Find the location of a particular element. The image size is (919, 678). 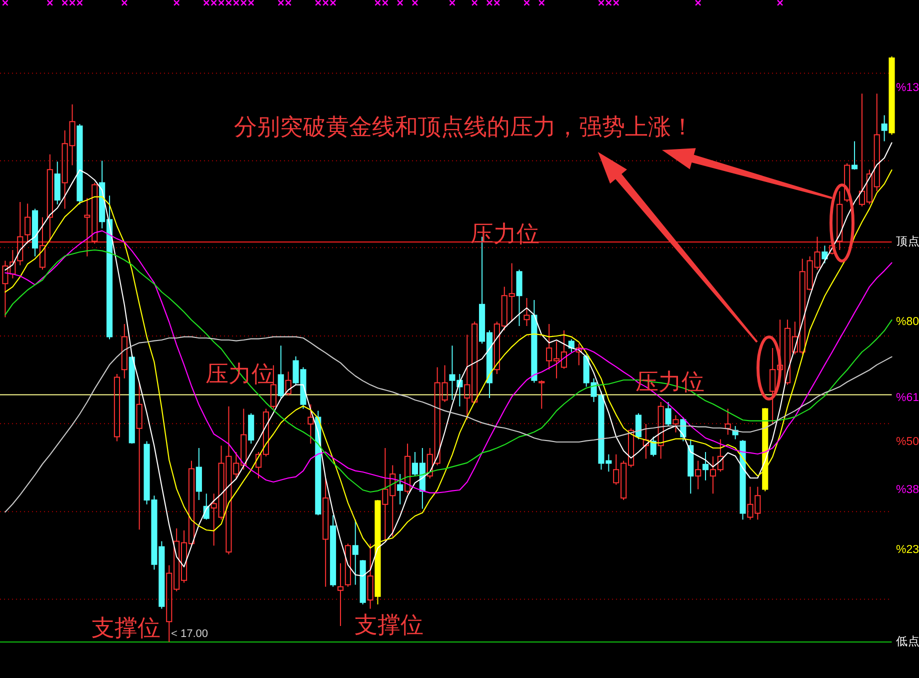

text: %13 is located at coordinates (907, 88).